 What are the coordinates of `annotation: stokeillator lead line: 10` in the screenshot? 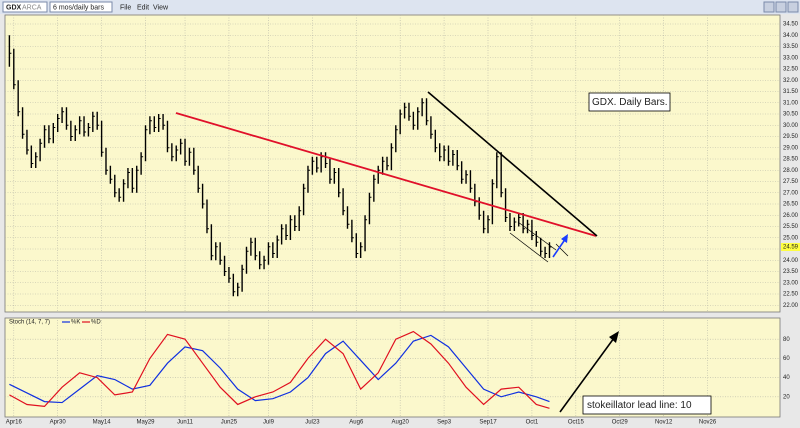 It's located at (639, 405).